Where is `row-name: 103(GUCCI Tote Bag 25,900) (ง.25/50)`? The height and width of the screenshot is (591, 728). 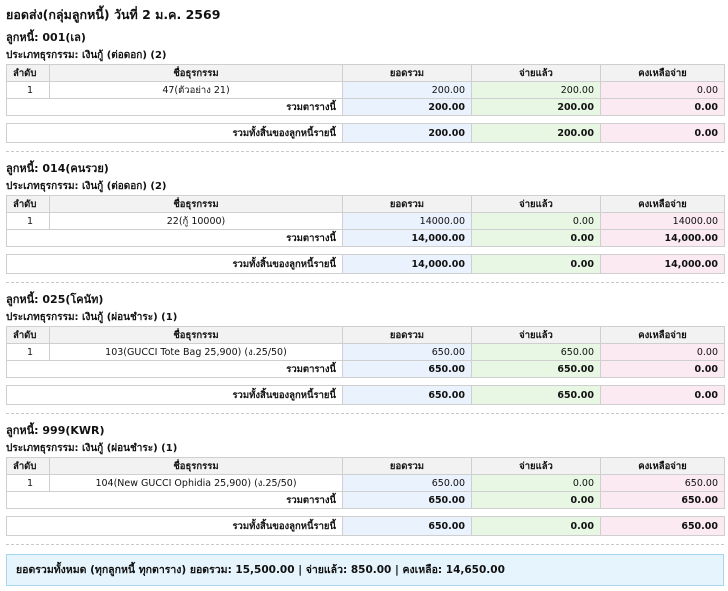 row-name: 103(GUCCI Tote Bag 25,900) (ง.25/50) is located at coordinates (196, 352).